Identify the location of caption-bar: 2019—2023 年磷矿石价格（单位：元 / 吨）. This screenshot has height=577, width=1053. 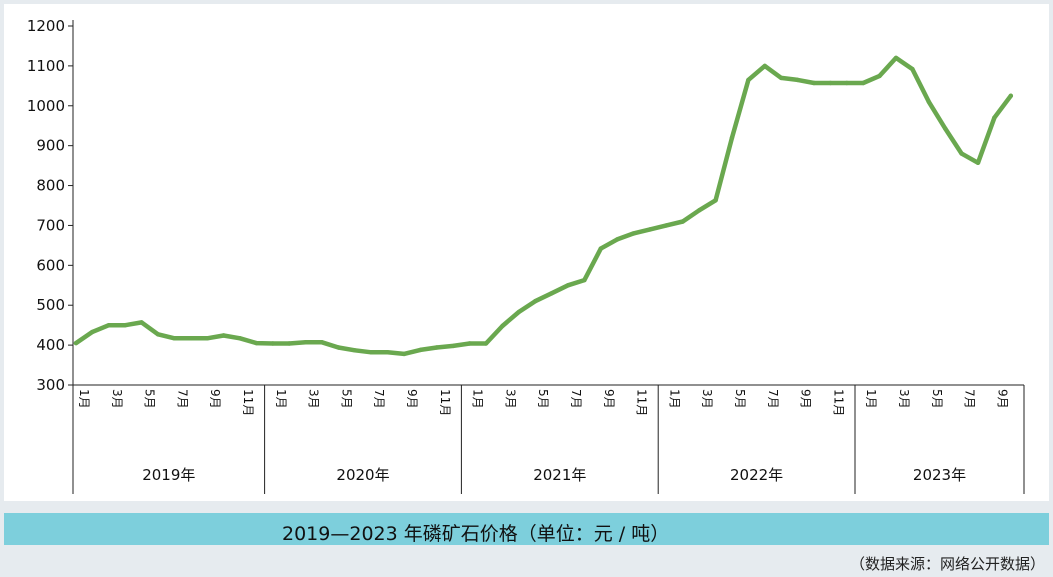
(526, 529).